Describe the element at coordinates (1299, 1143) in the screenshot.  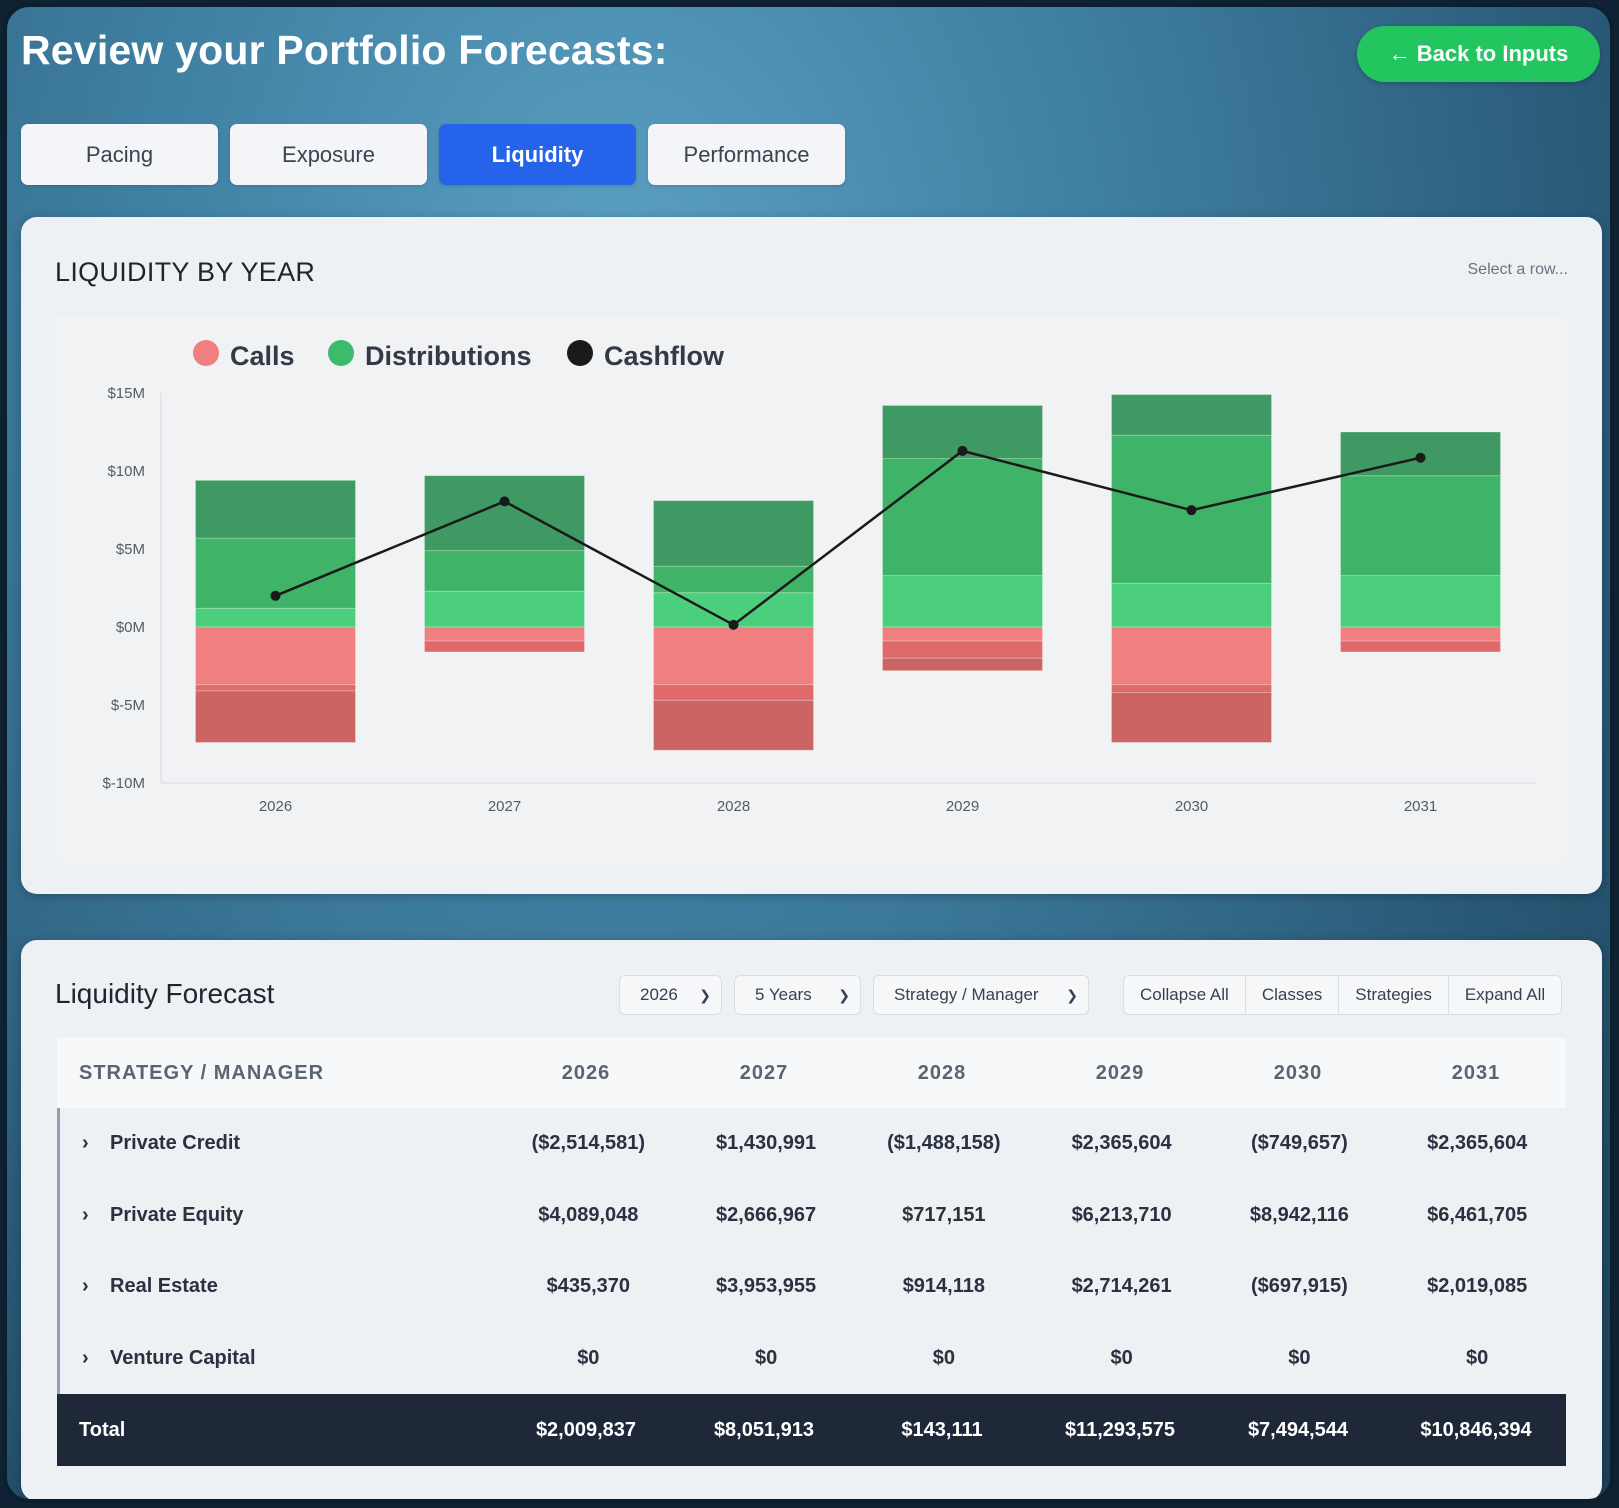
I see `table-cell: ($749,657)` at that location.